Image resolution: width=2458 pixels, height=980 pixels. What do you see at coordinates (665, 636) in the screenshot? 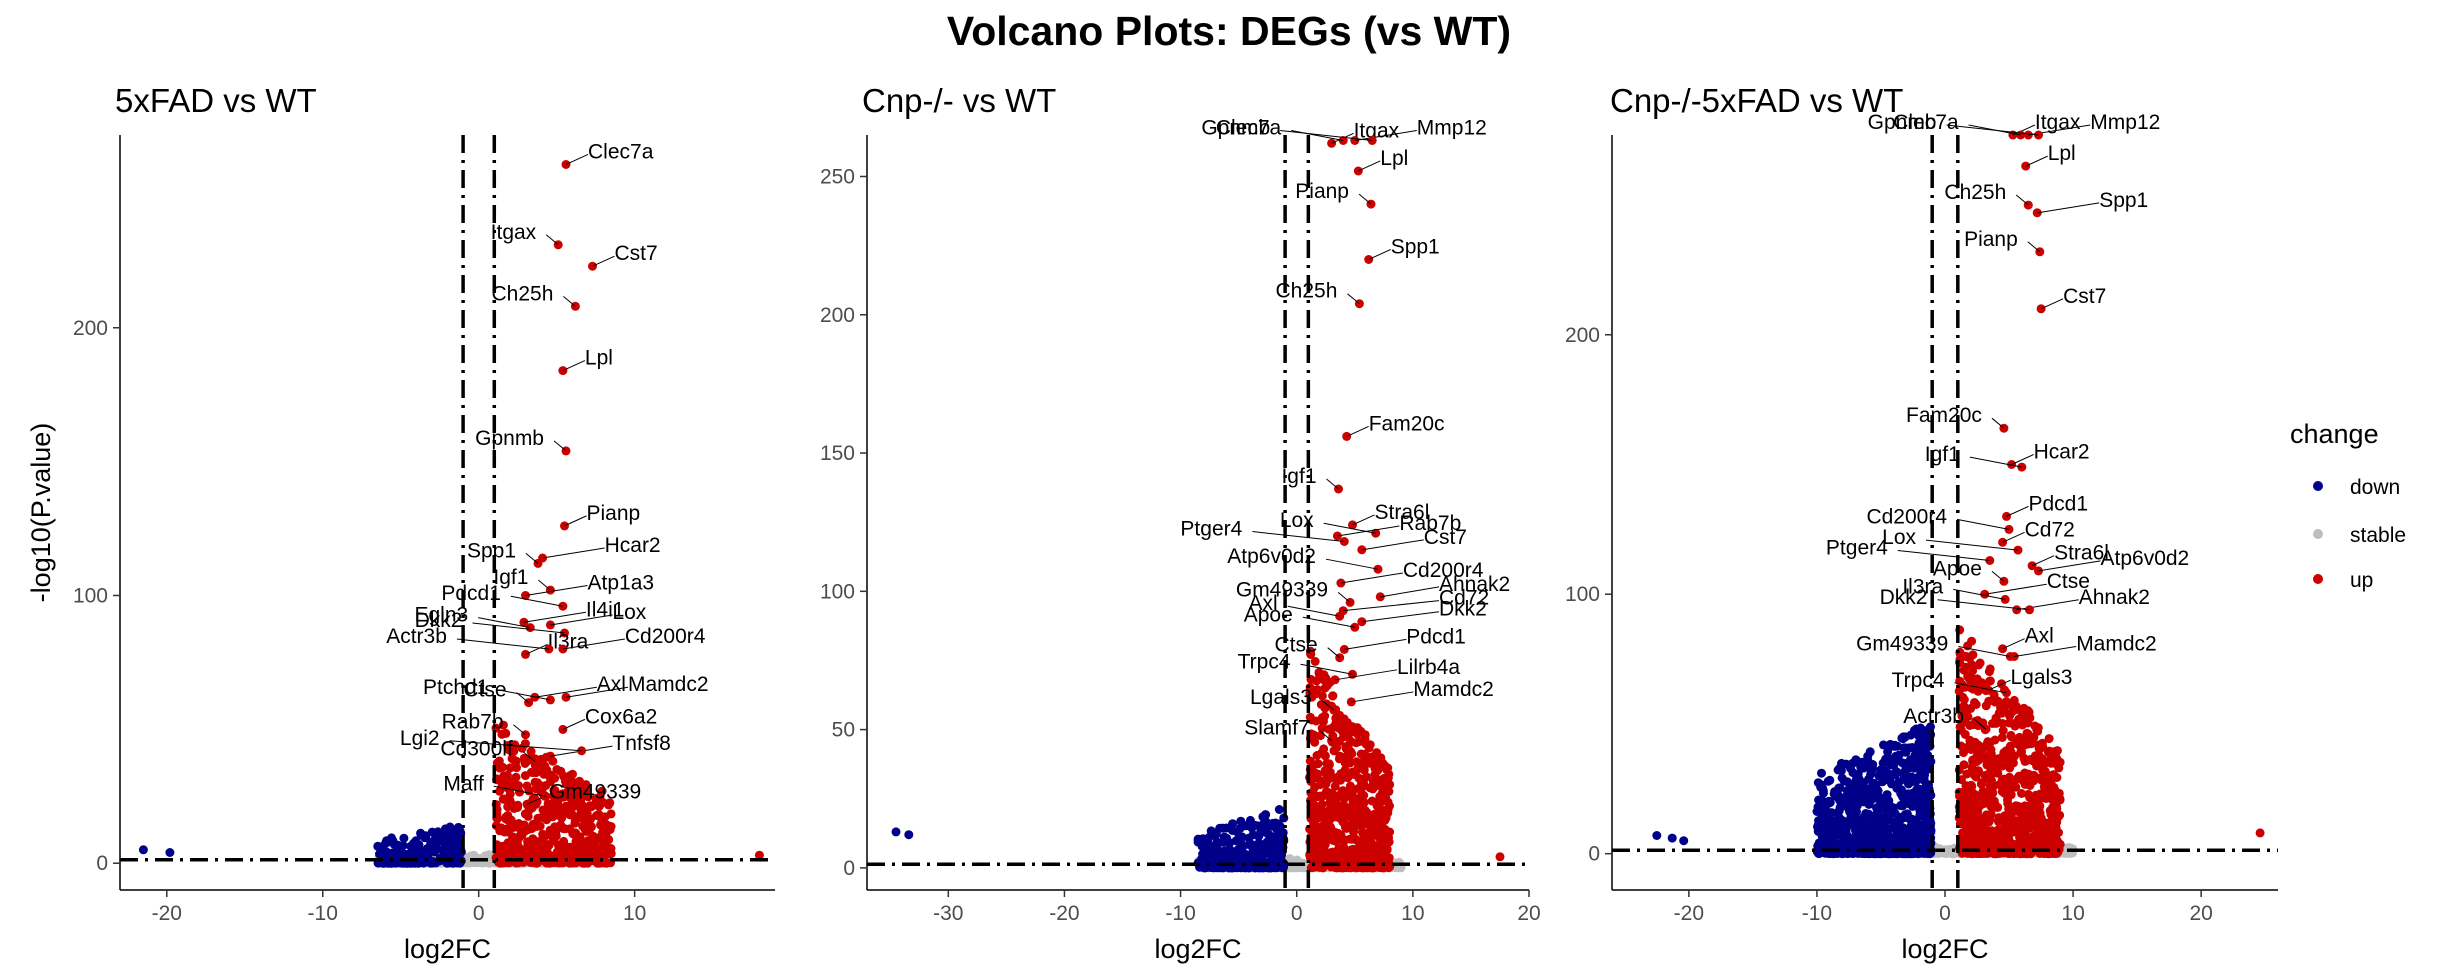
I see `gene-label: Cd200r4` at bounding box center [665, 636].